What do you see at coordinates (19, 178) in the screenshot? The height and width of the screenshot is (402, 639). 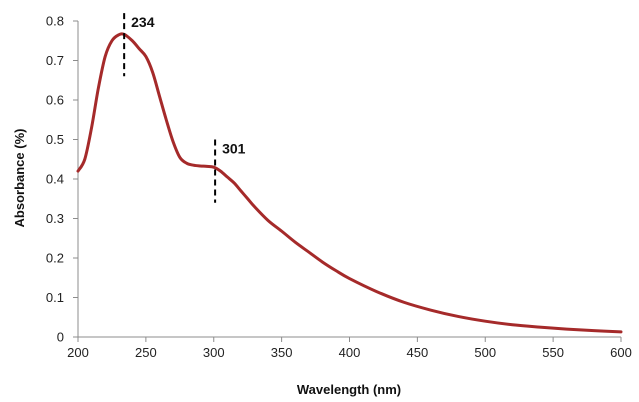 I see `y-axis-title: Absorbance (%)` at bounding box center [19, 178].